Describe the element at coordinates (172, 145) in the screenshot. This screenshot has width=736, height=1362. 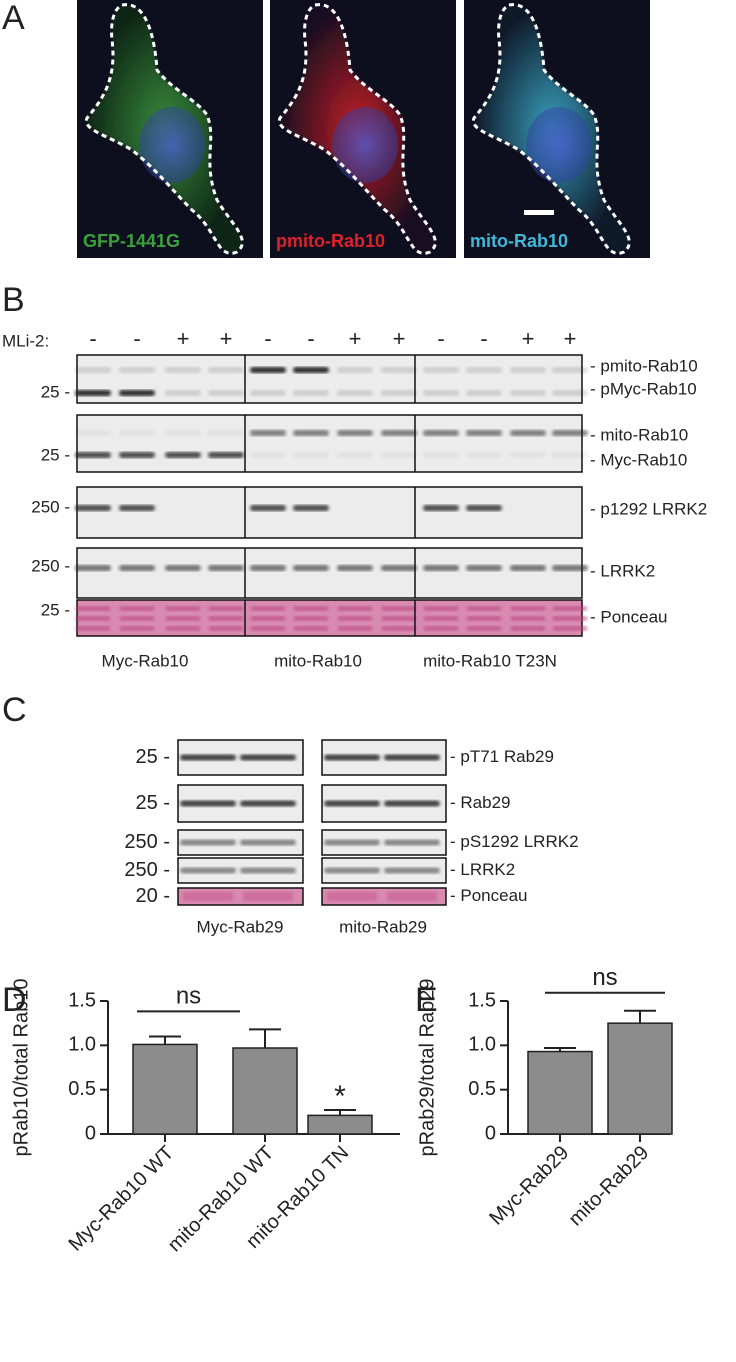
I see `nucleus` at that location.